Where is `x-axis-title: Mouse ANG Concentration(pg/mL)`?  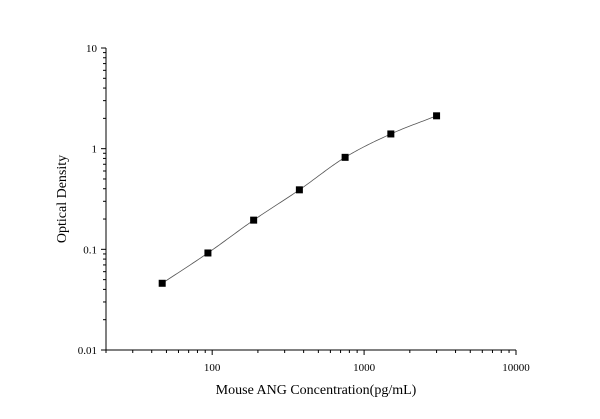
x-axis-title: Mouse ANG Concentration(pg/mL) is located at coordinates (316, 390).